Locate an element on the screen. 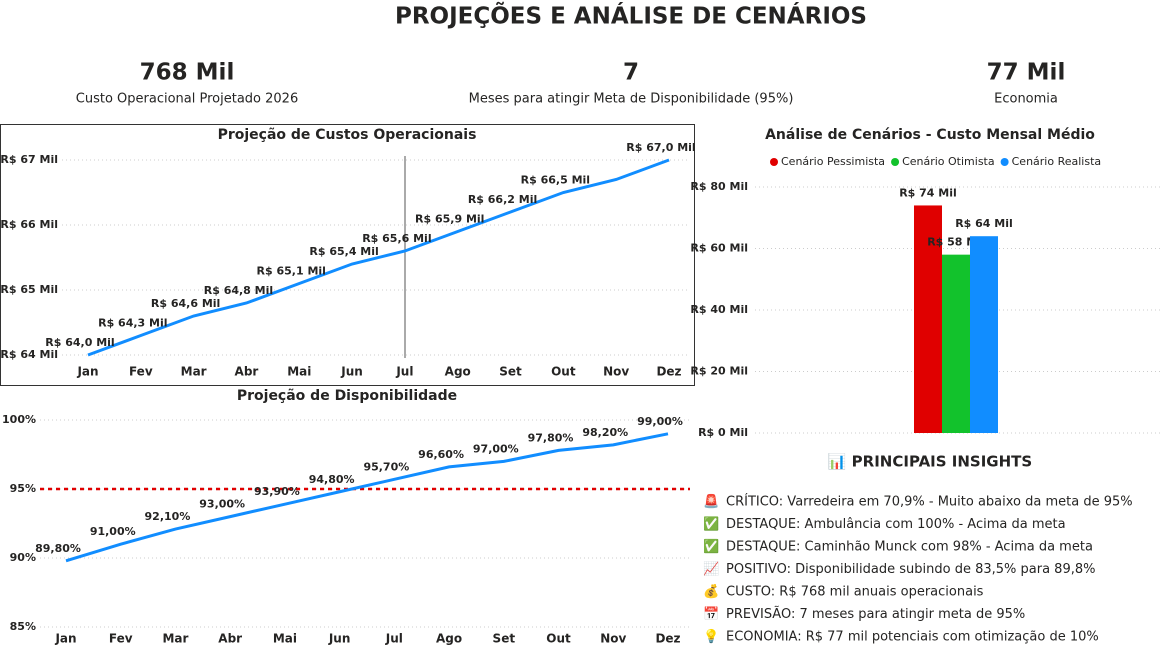 This screenshot has height=652, width=1162. data-label: R$ 66,5 Mil is located at coordinates (555, 180).